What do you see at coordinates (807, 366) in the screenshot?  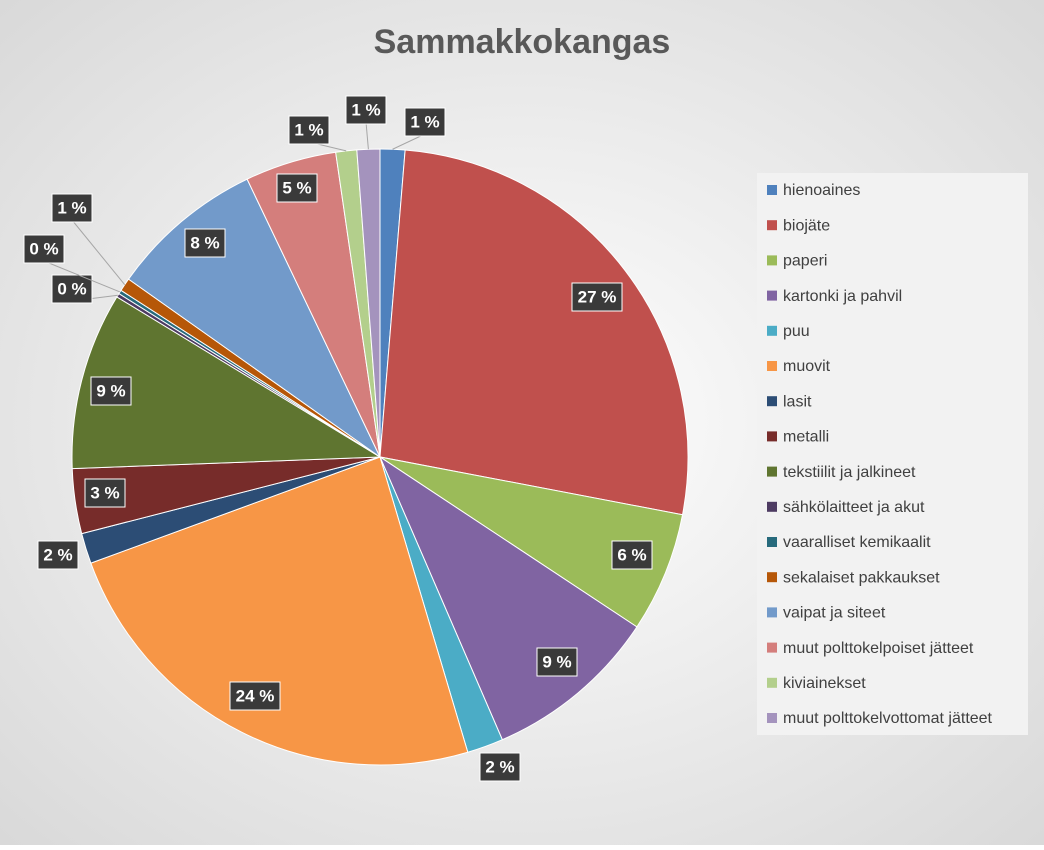 I see `legend-label: muovit` at bounding box center [807, 366].